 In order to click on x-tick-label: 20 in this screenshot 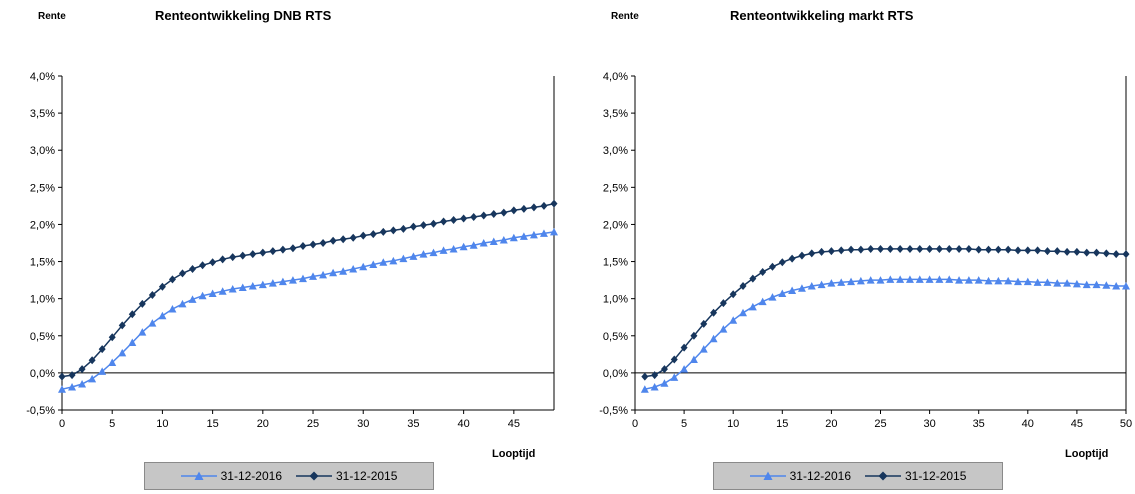, I will do `click(831, 424)`.